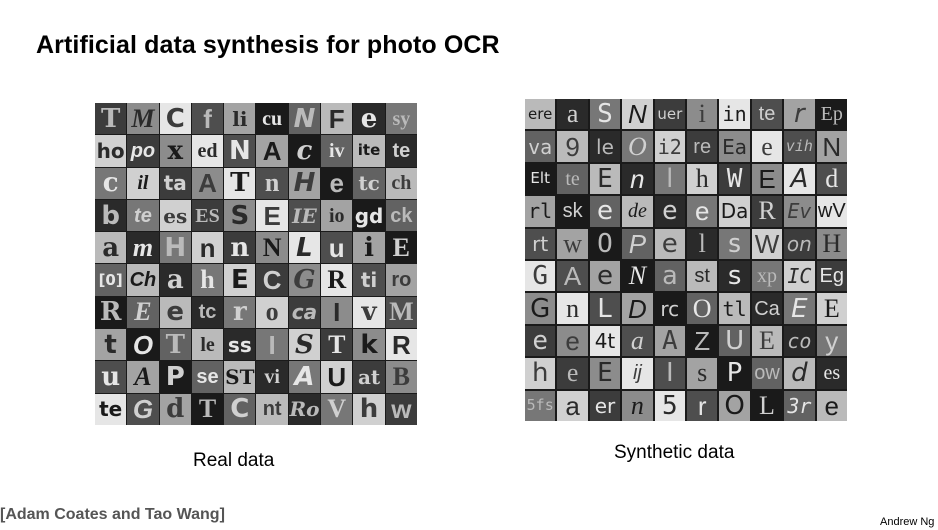 The image size is (938, 530). I want to click on slide-title: Artificial data synthesis for photo OCR, so click(268, 45).